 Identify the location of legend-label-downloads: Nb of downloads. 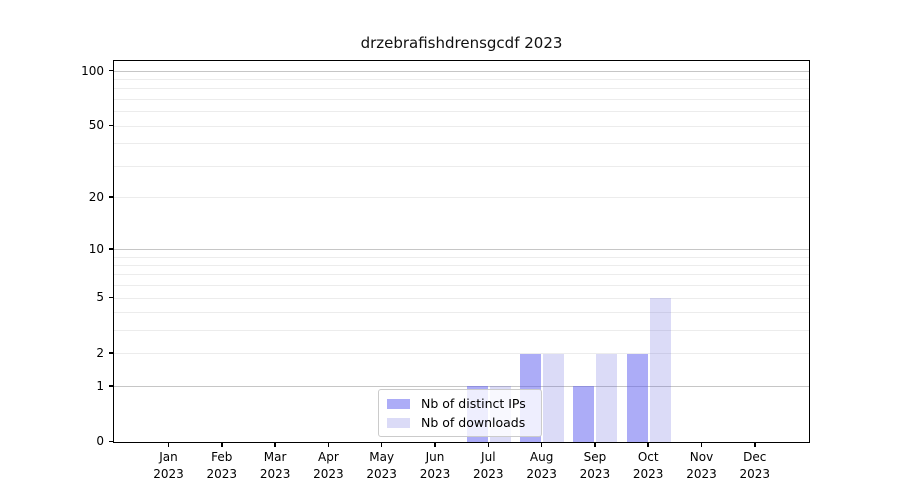
(473, 422).